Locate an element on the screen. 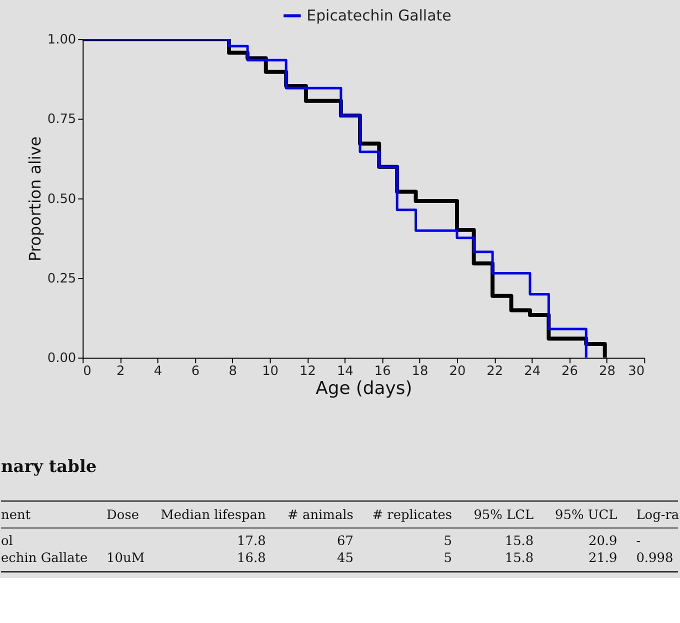 This screenshot has width=680, height=623. text: Dose is located at coordinates (123, 515).